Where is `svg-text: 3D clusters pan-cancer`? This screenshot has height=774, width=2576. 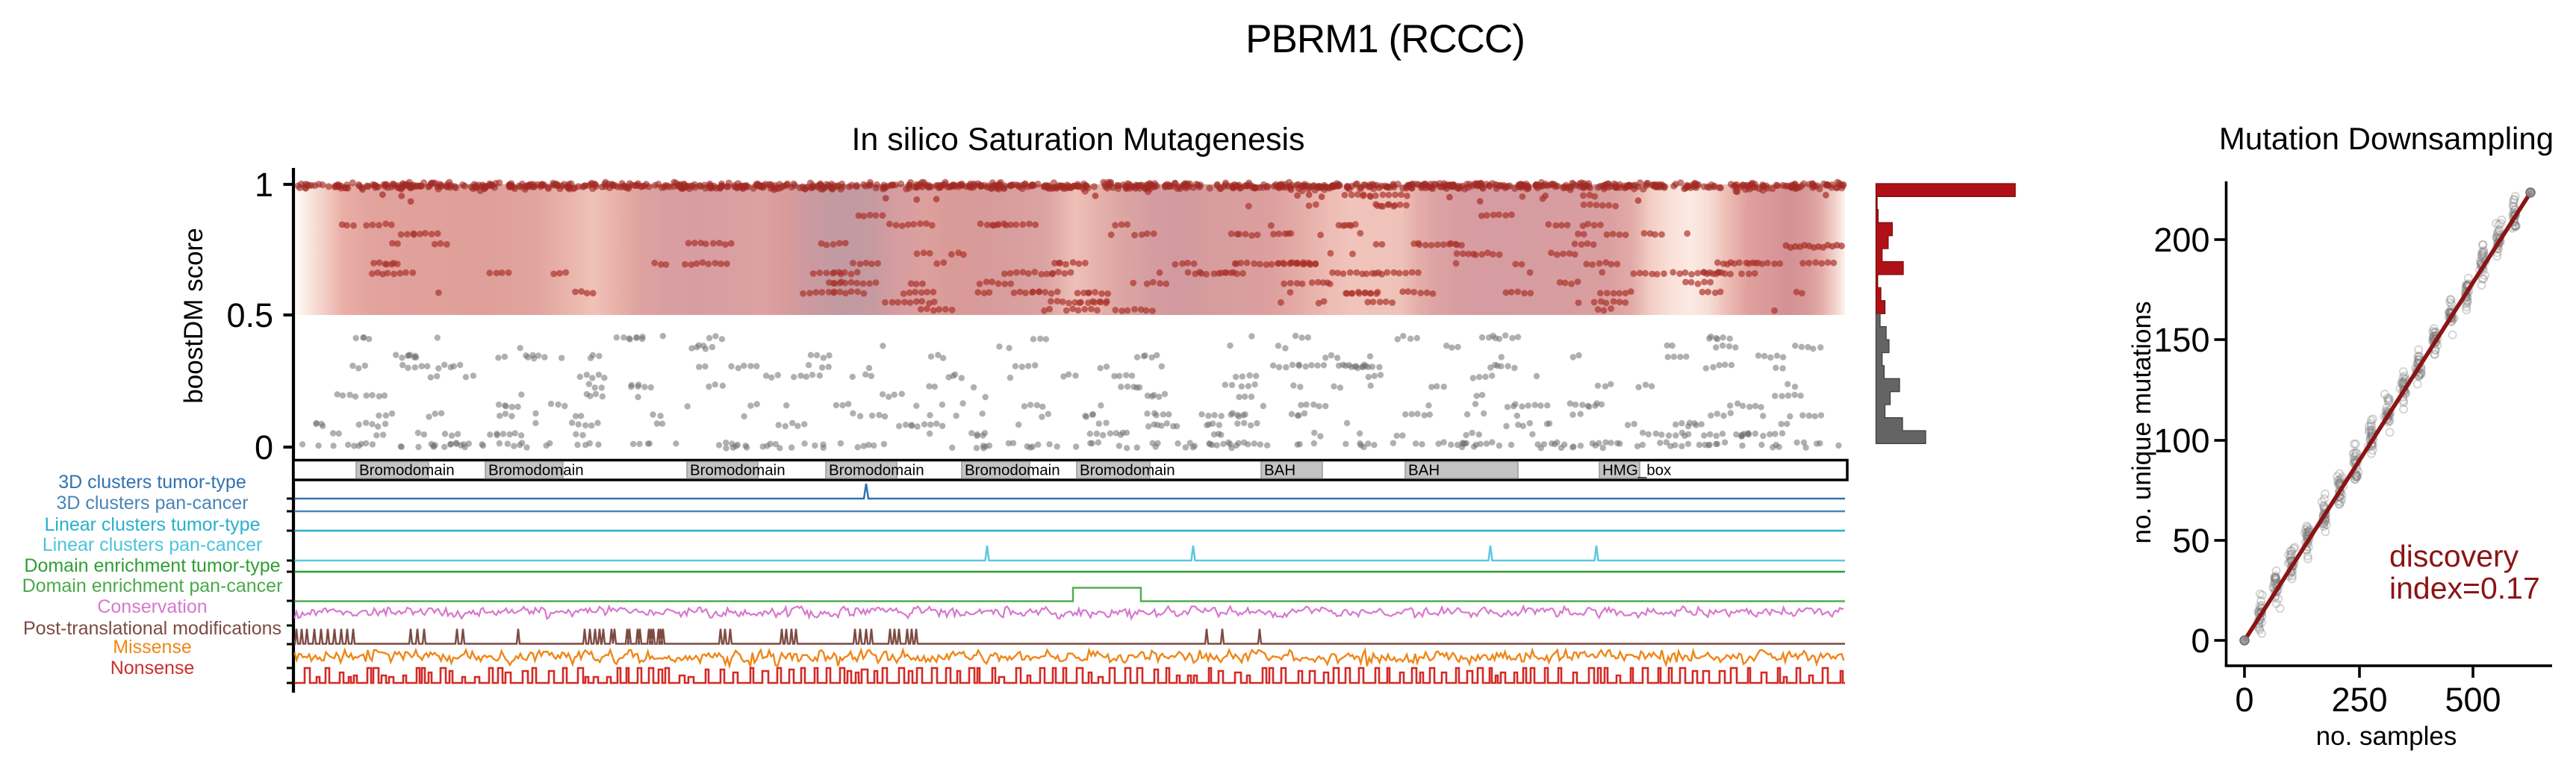
svg-text: 3D clusters pan-cancer is located at coordinates (152, 503).